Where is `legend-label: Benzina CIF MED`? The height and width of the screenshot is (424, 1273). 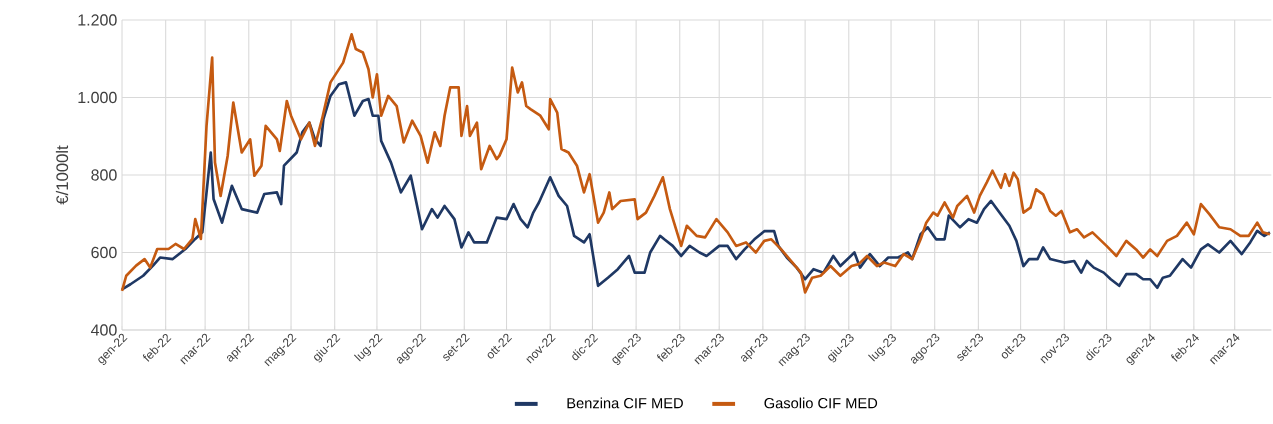
legend-label: Benzina CIF MED is located at coordinates (625, 403).